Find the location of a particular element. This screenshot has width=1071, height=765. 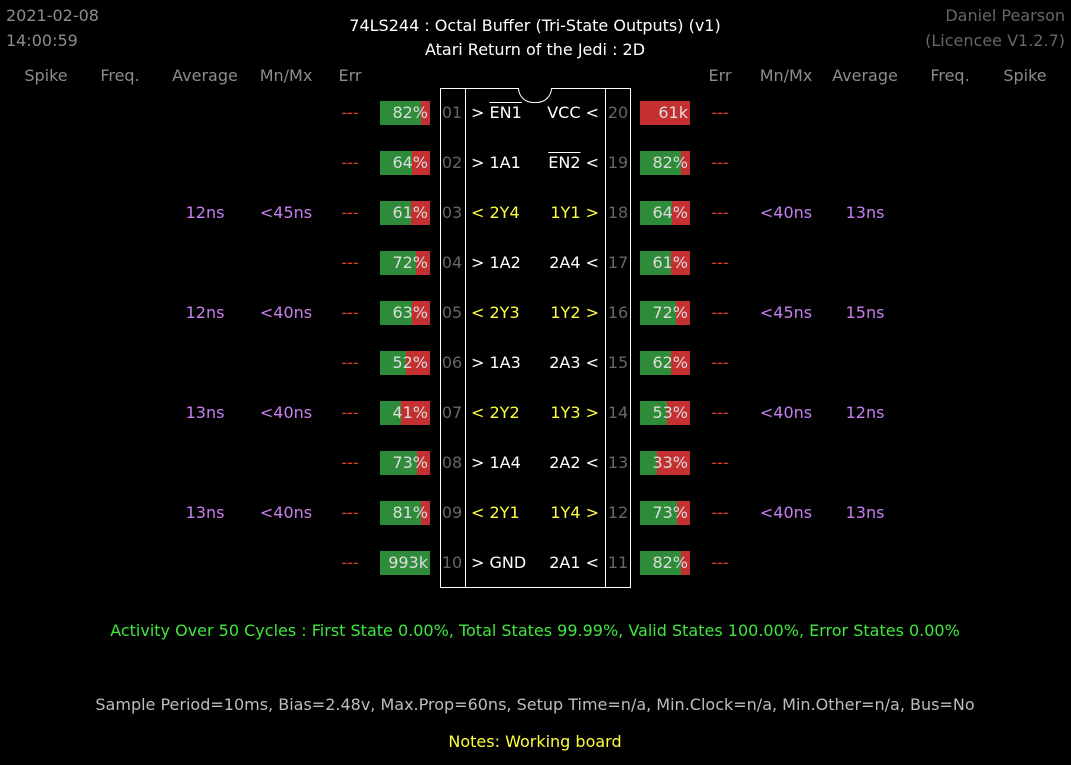

activity-bar: 53% is located at coordinates (665, 413).